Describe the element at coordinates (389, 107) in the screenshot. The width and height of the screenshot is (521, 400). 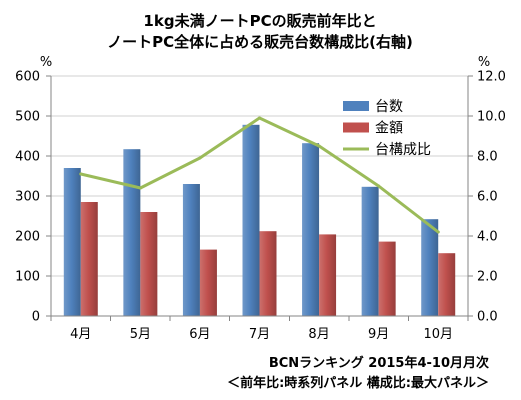
I see `legend-label: 台数` at that location.